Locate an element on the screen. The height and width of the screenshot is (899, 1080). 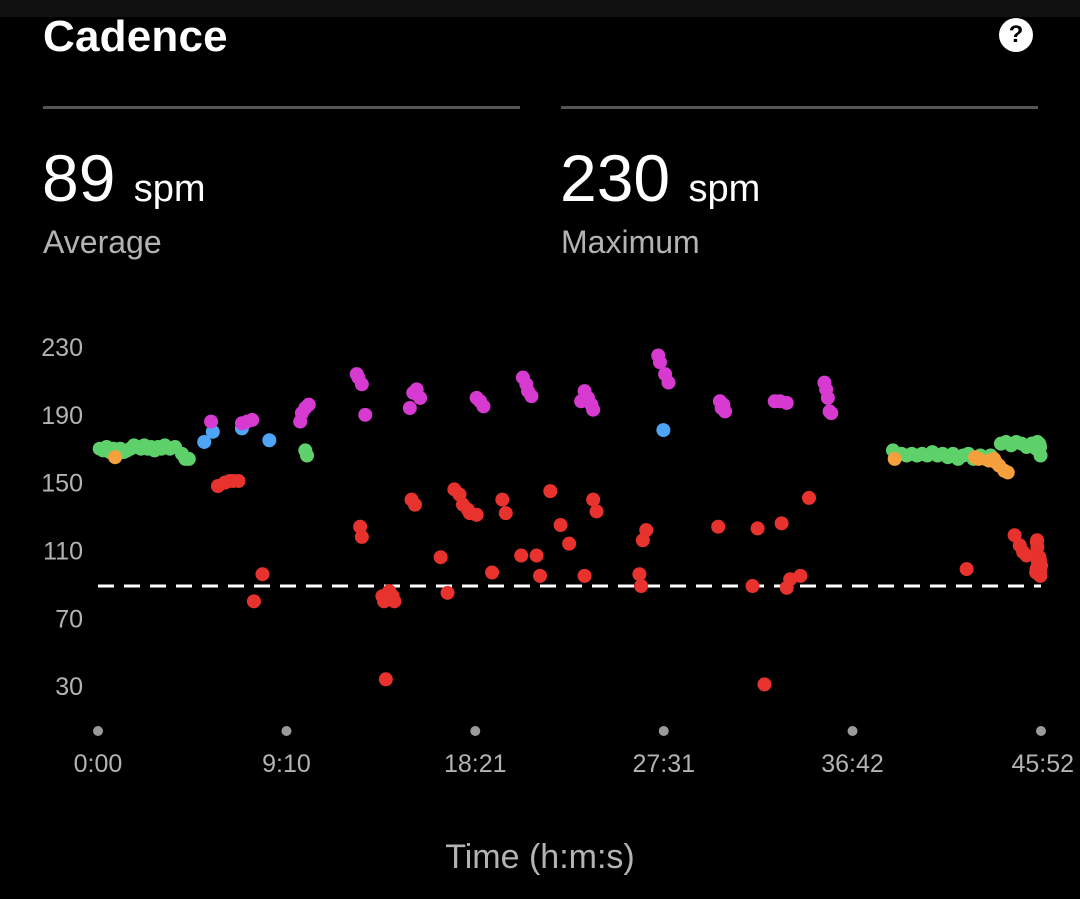
average-label: Average is located at coordinates (102, 242).